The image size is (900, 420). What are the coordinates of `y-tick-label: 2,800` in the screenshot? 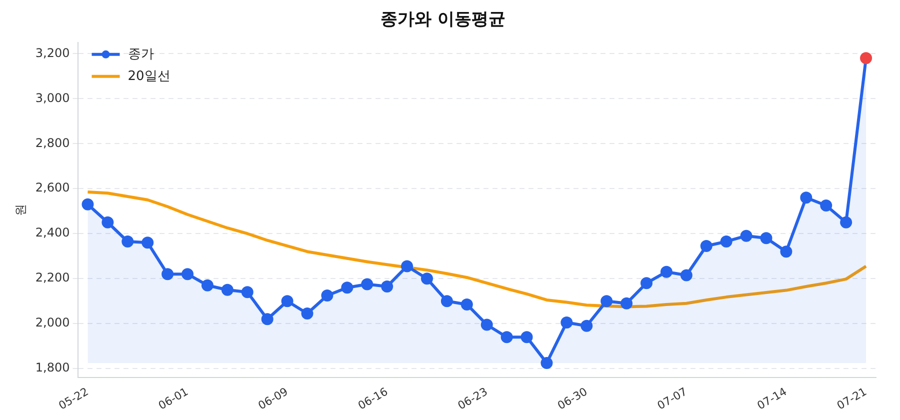 It's located at (52, 143).